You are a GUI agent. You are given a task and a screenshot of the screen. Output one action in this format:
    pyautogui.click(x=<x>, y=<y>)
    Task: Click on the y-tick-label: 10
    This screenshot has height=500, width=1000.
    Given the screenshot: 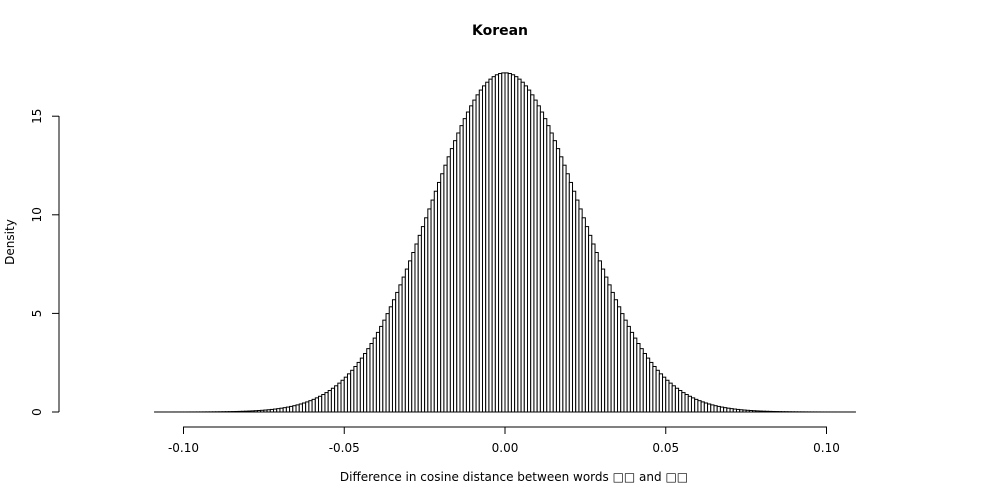 What is the action you would take?
    pyautogui.click(x=37, y=214)
    